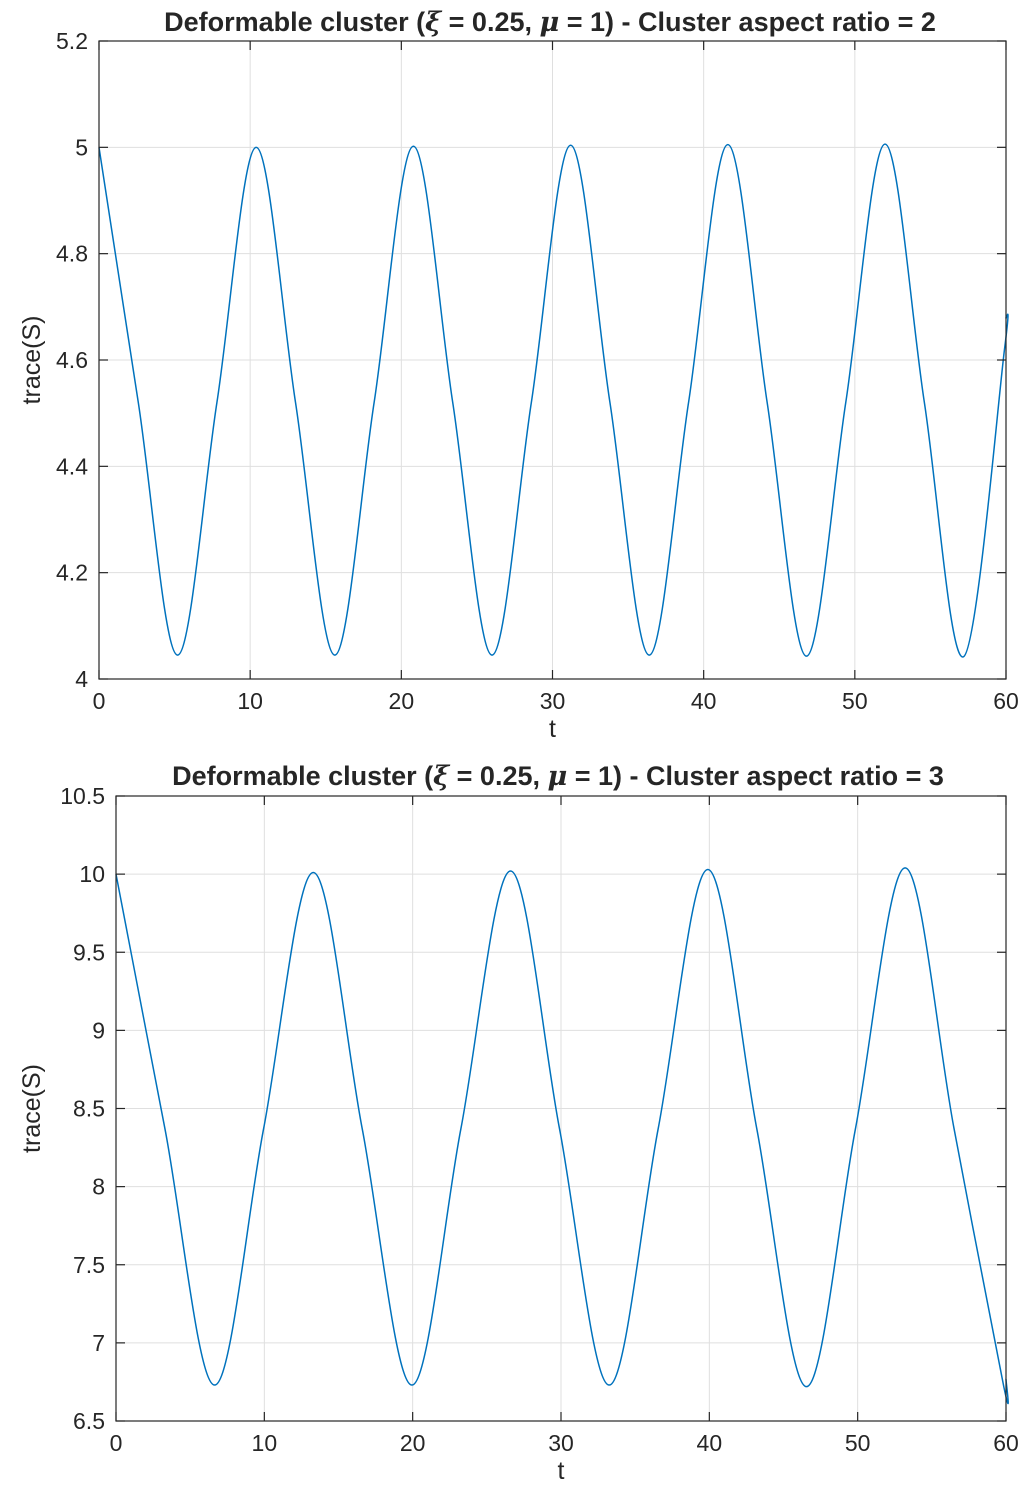 Image resolution: width=1024 pixels, height=1503 pixels. What do you see at coordinates (89, 952) in the screenshot?
I see `y-tick-label: 9.5` at bounding box center [89, 952].